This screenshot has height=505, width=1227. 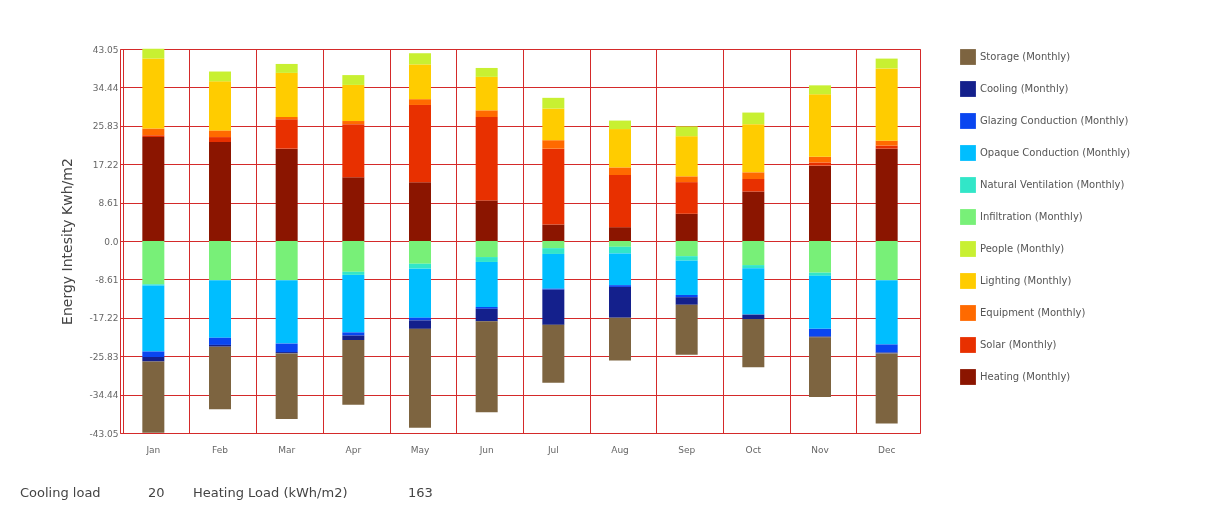 What do you see at coordinates (104, 395) in the screenshot?
I see `y-tick-label: -34.44` at bounding box center [104, 395].